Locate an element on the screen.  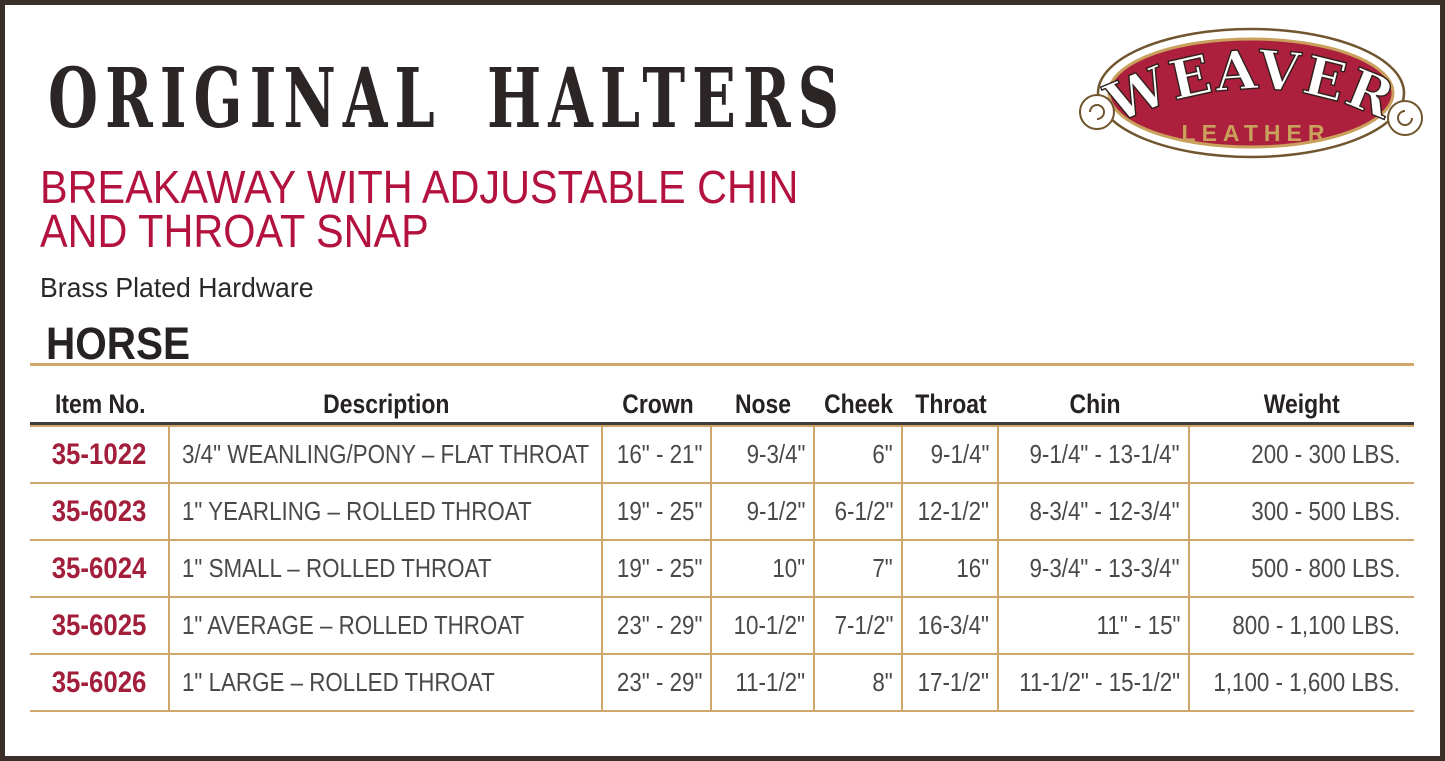
cell-chin: 11" - 15" is located at coordinates (1094, 626).